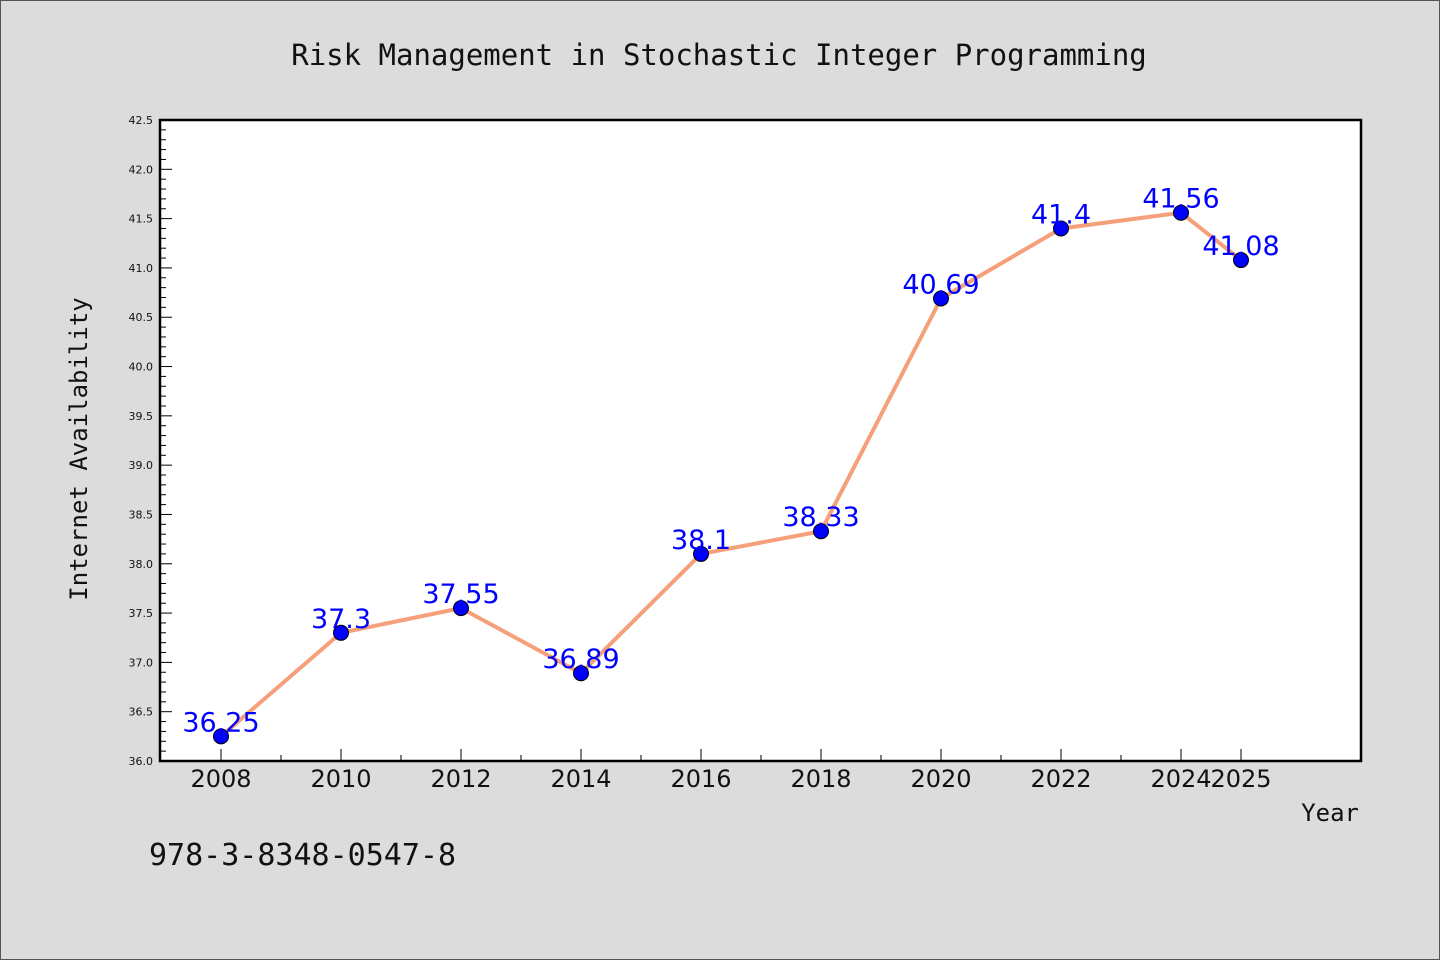 This screenshot has height=960, width=1440. Describe the element at coordinates (580, 659) in the screenshot. I see `data-label: 36.89` at that location.